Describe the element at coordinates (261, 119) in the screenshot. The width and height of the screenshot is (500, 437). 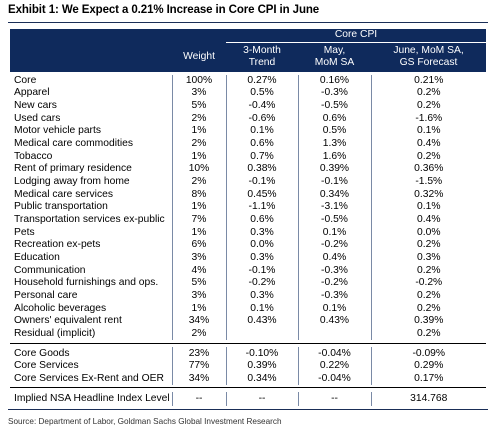
I see `cell-trend: -0.6%` at that location.